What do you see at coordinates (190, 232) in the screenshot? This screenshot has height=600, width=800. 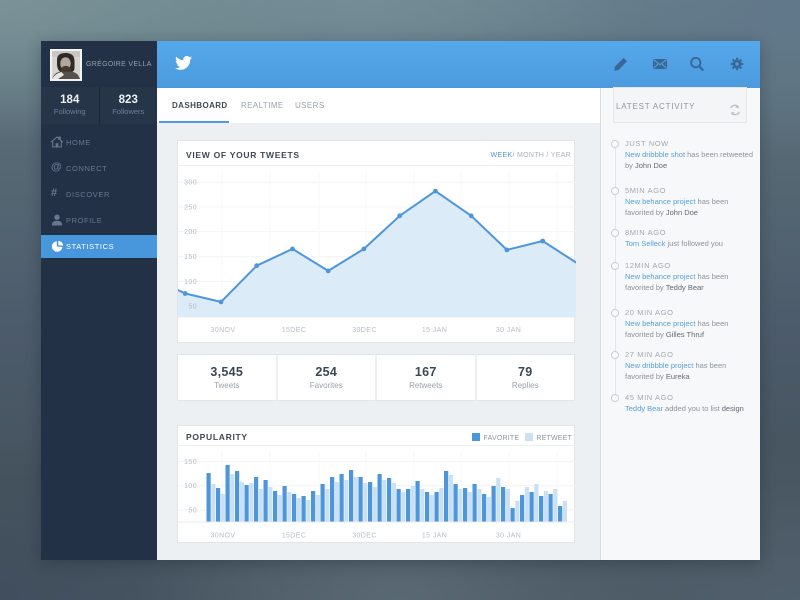 I see `svg-text: 200` at bounding box center [190, 232].